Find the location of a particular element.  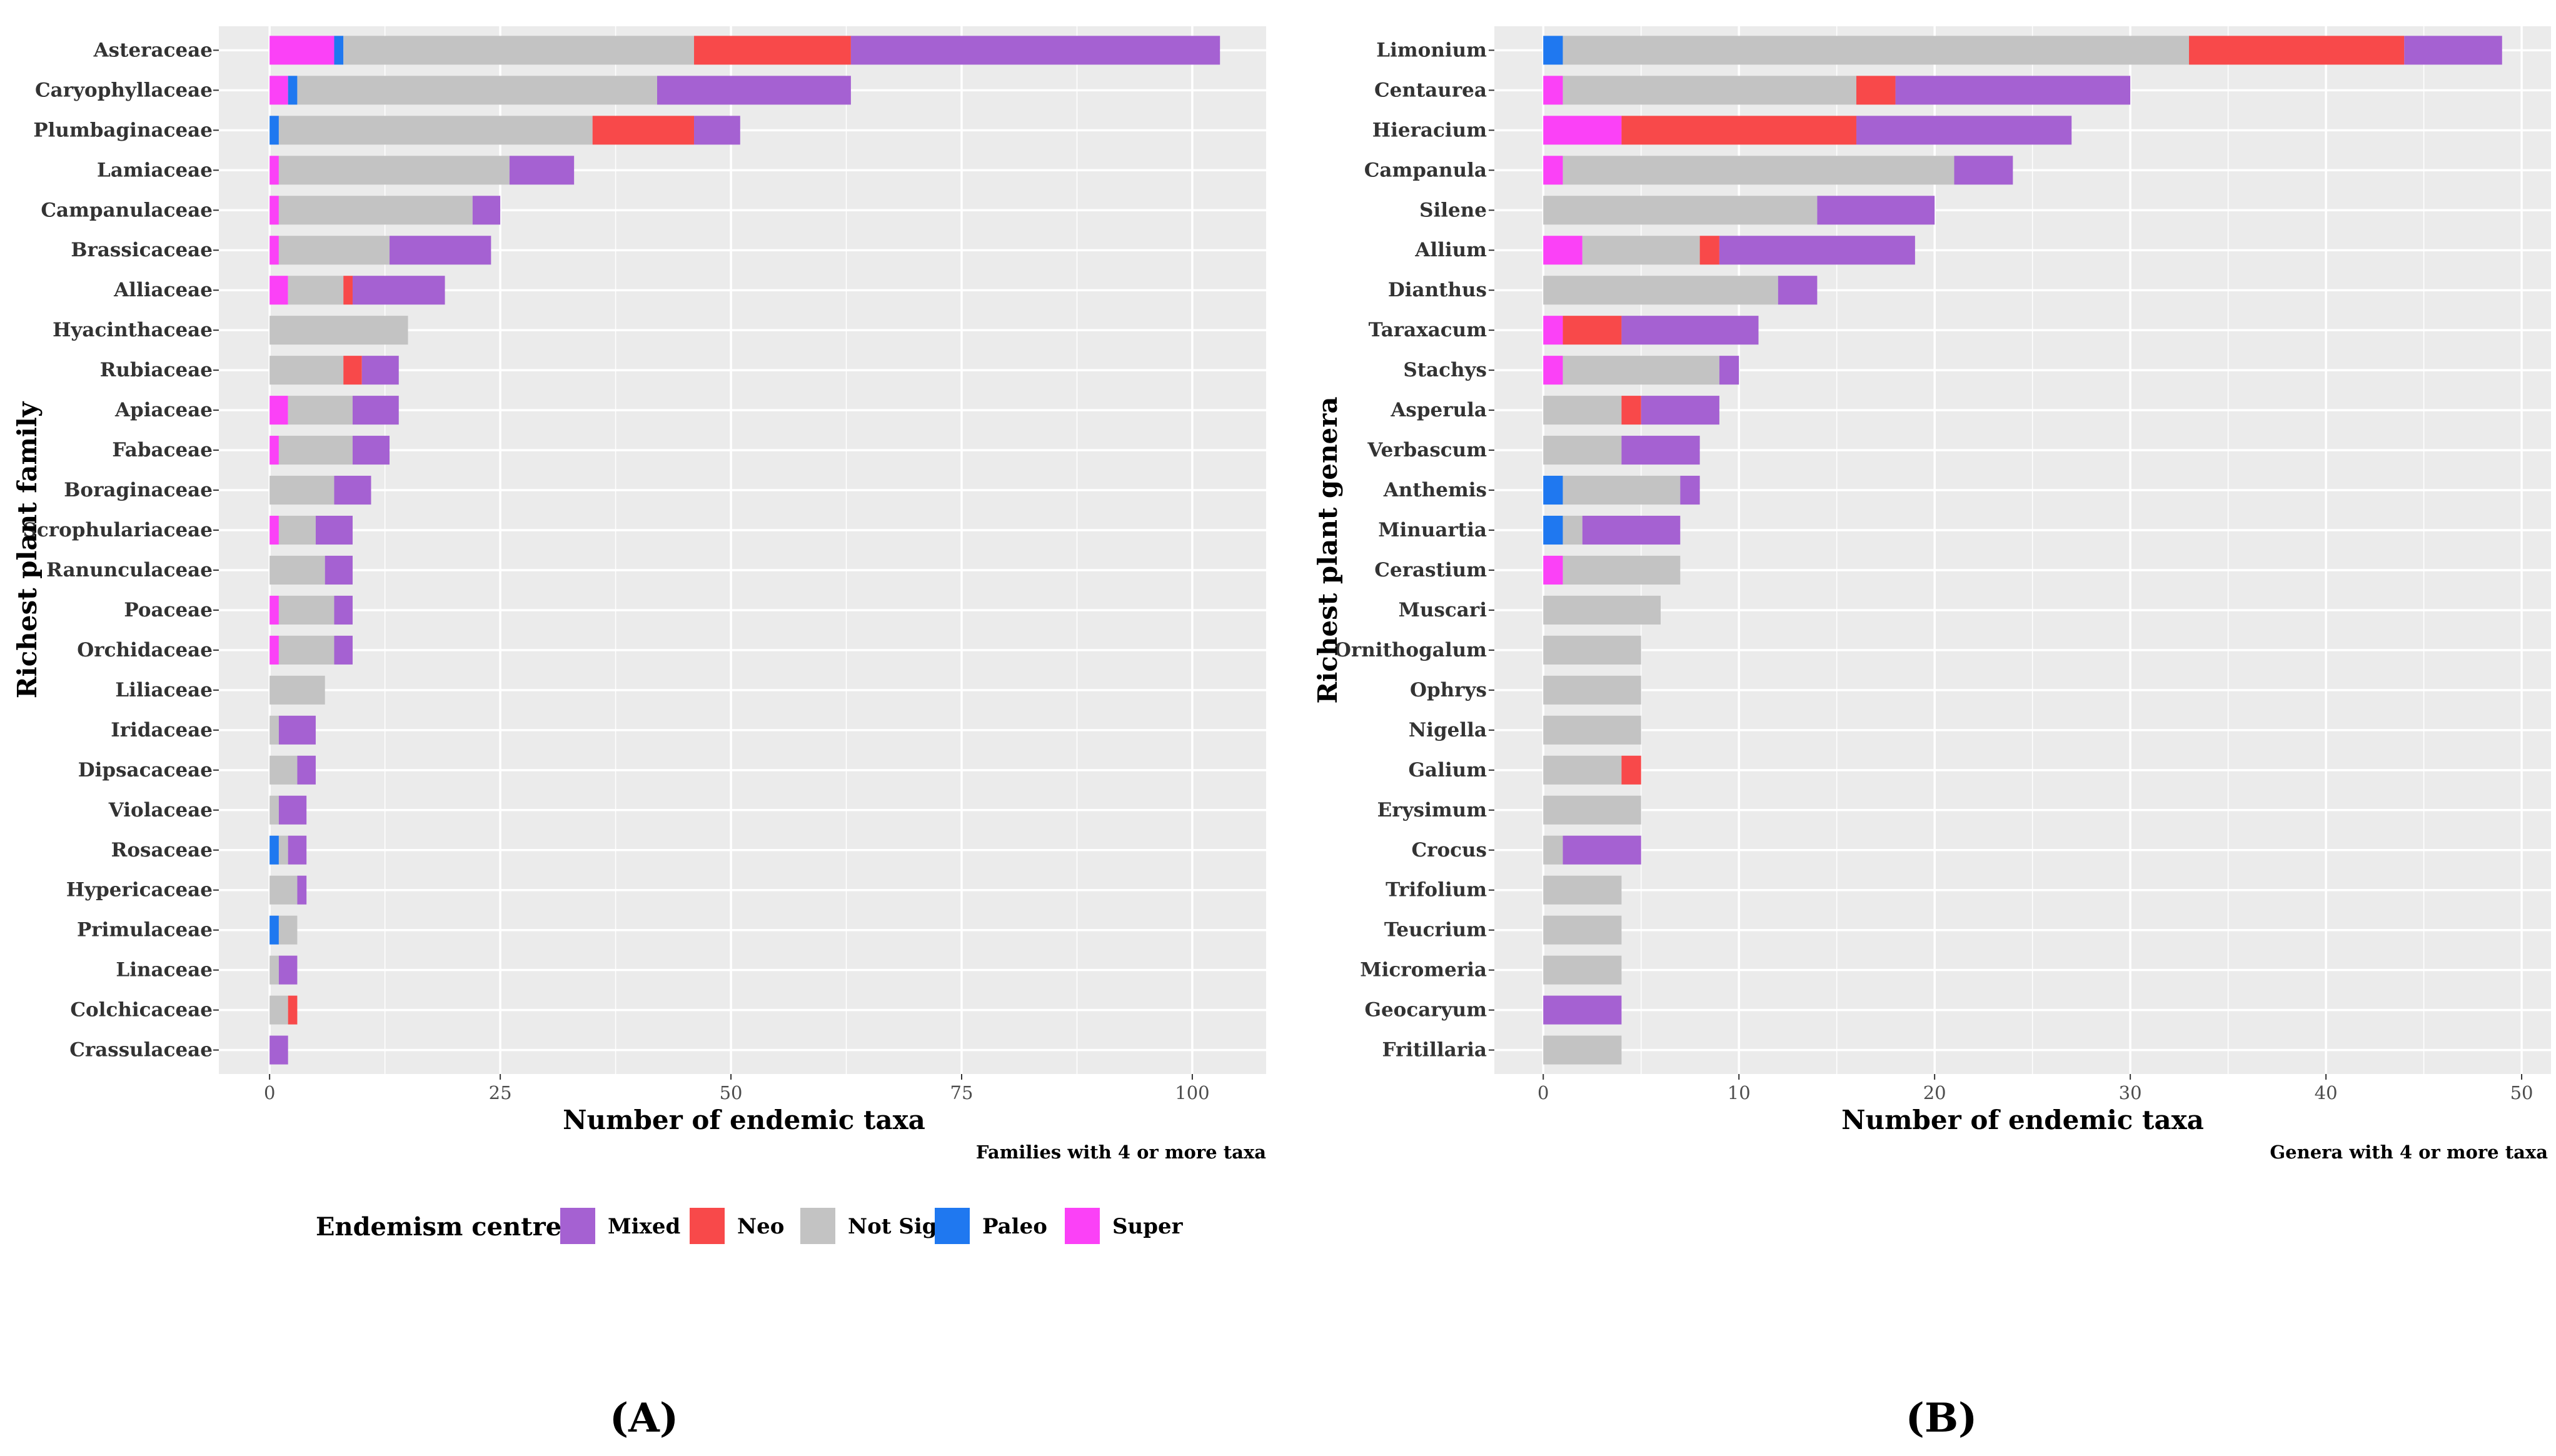

category-label-hyacinthaceae: Hyacinthaceae is located at coordinates (133, 330).